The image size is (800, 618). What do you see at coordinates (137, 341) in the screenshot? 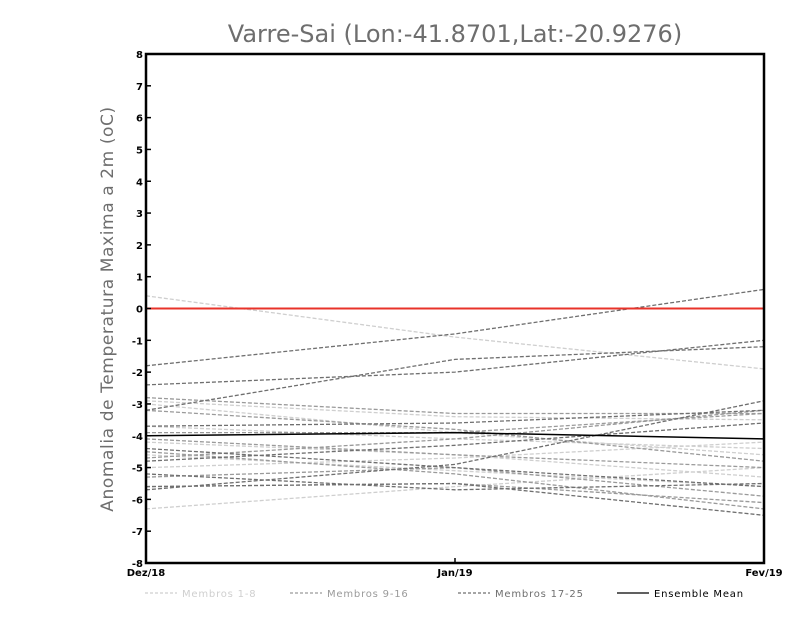
I see `y-tick-label: -1` at bounding box center [137, 341].